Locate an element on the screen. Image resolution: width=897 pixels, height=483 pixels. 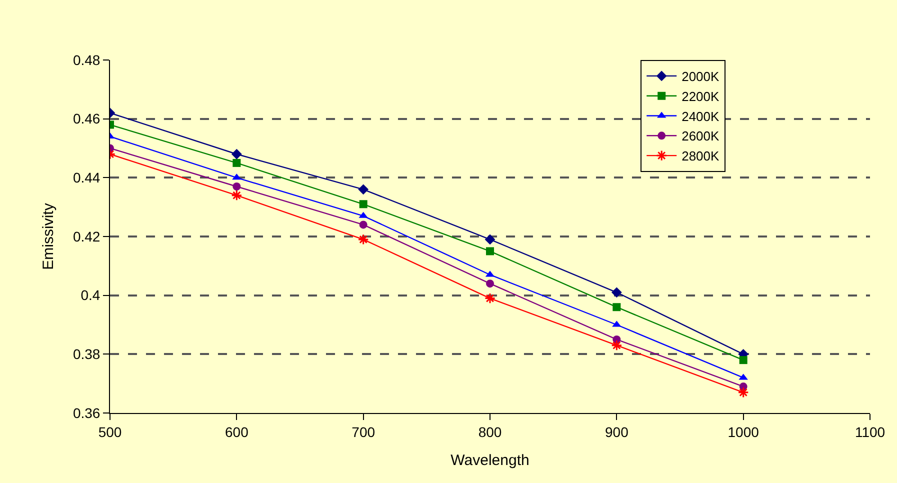
y-axis-title: Emissivity is located at coordinates (49, 236).